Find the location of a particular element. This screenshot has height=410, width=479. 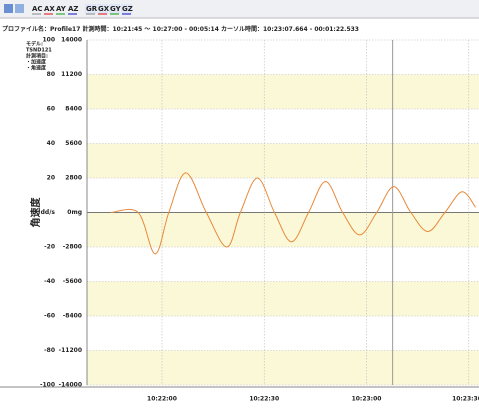

toolbar-button: GY is located at coordinates (116, 9).